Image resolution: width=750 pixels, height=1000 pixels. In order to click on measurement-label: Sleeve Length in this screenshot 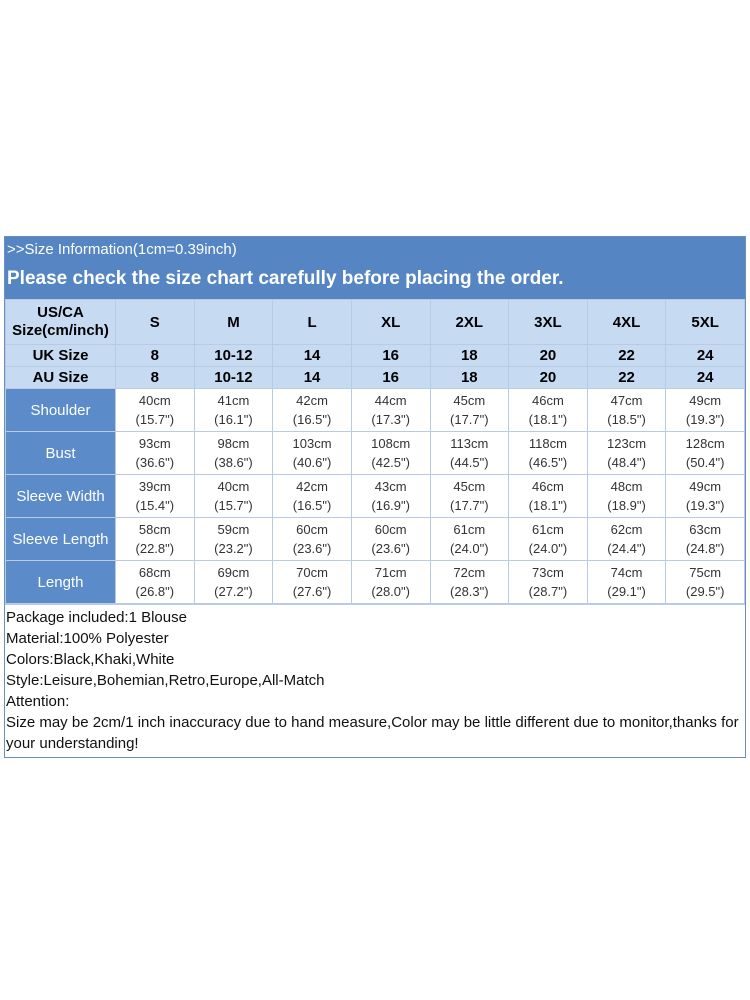, I will do `click(60, 539)`.